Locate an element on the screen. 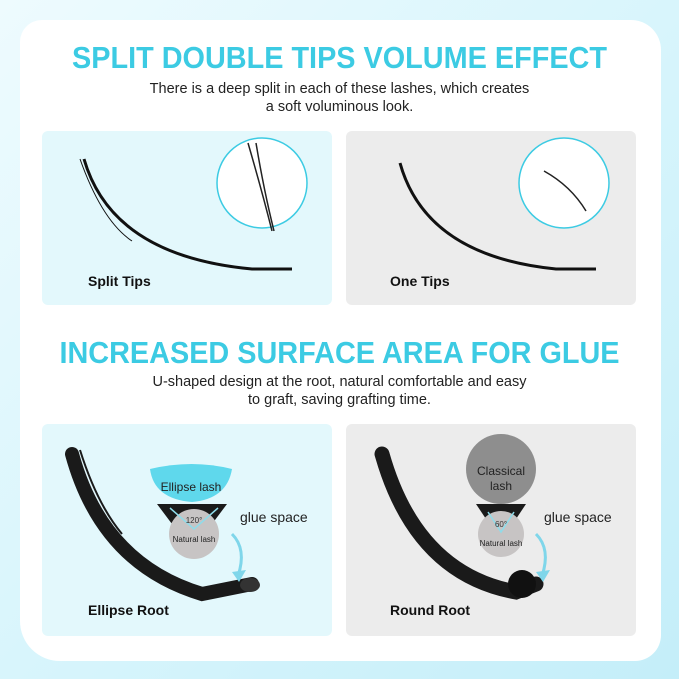 Image resolution: width=679 pixels, height=679 pixels. classical-lash-circle is located at coordinates (501, 469).